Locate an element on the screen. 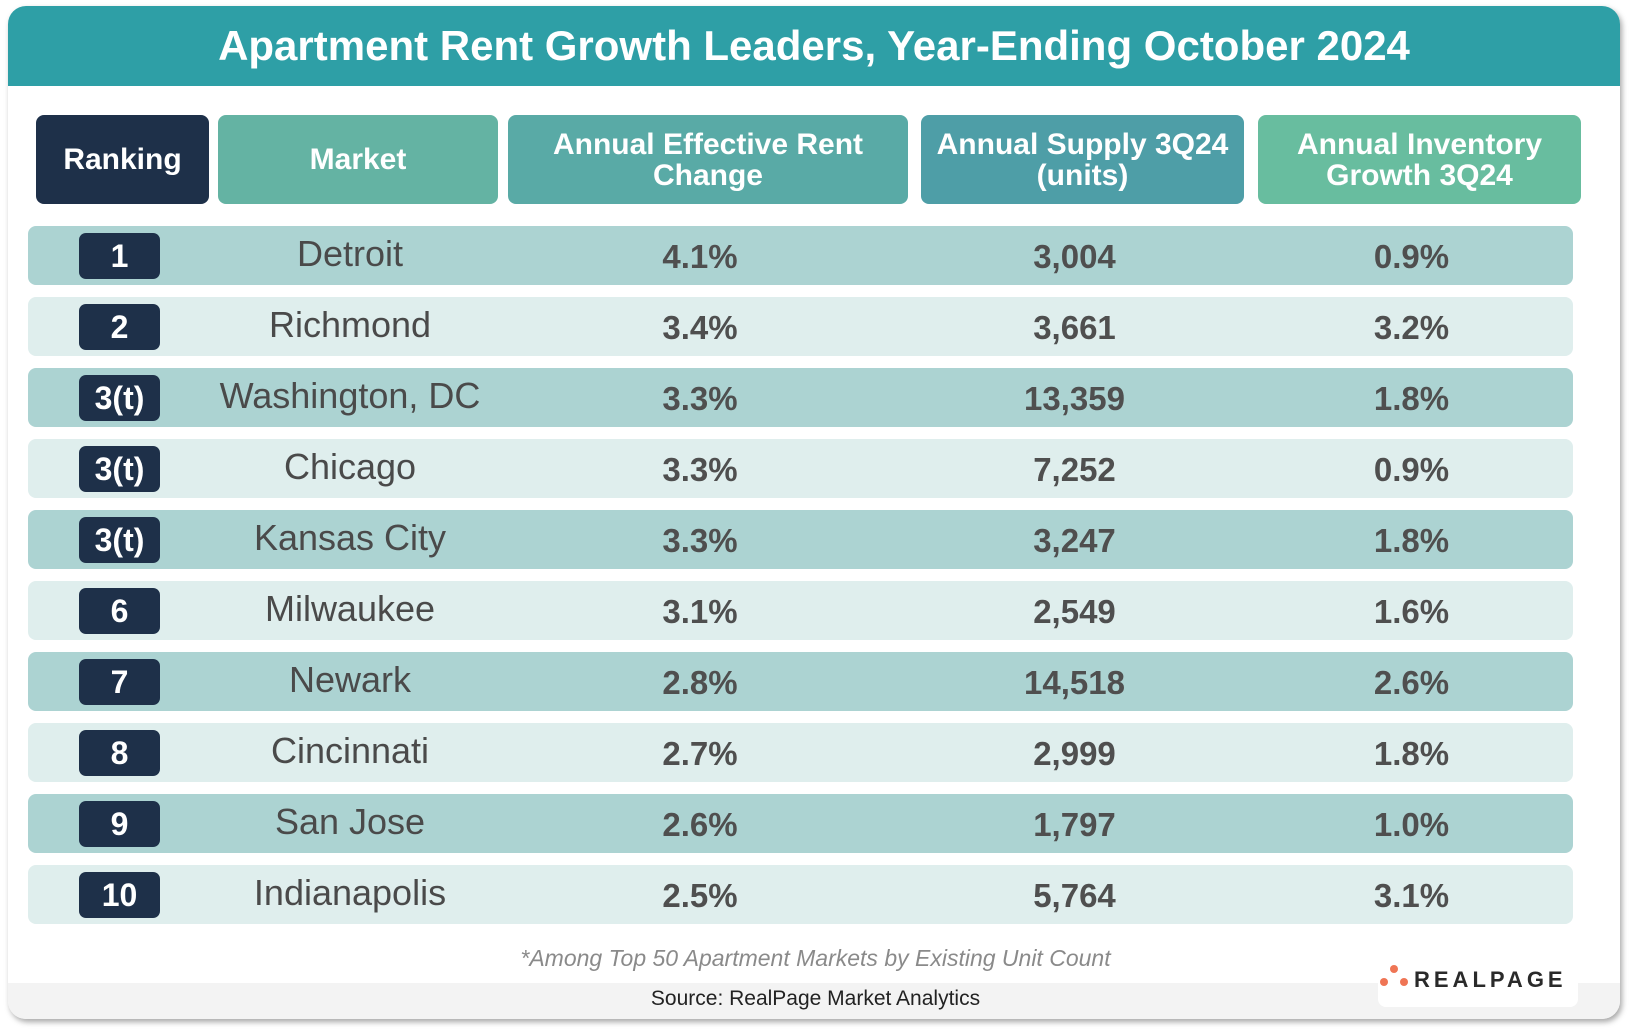 Image resolution: width=1631 pixels, height=1036 pixels. header-inventory-growth: Annual Inventory Growth 3Q24 is located at coordinates (1419, 159).